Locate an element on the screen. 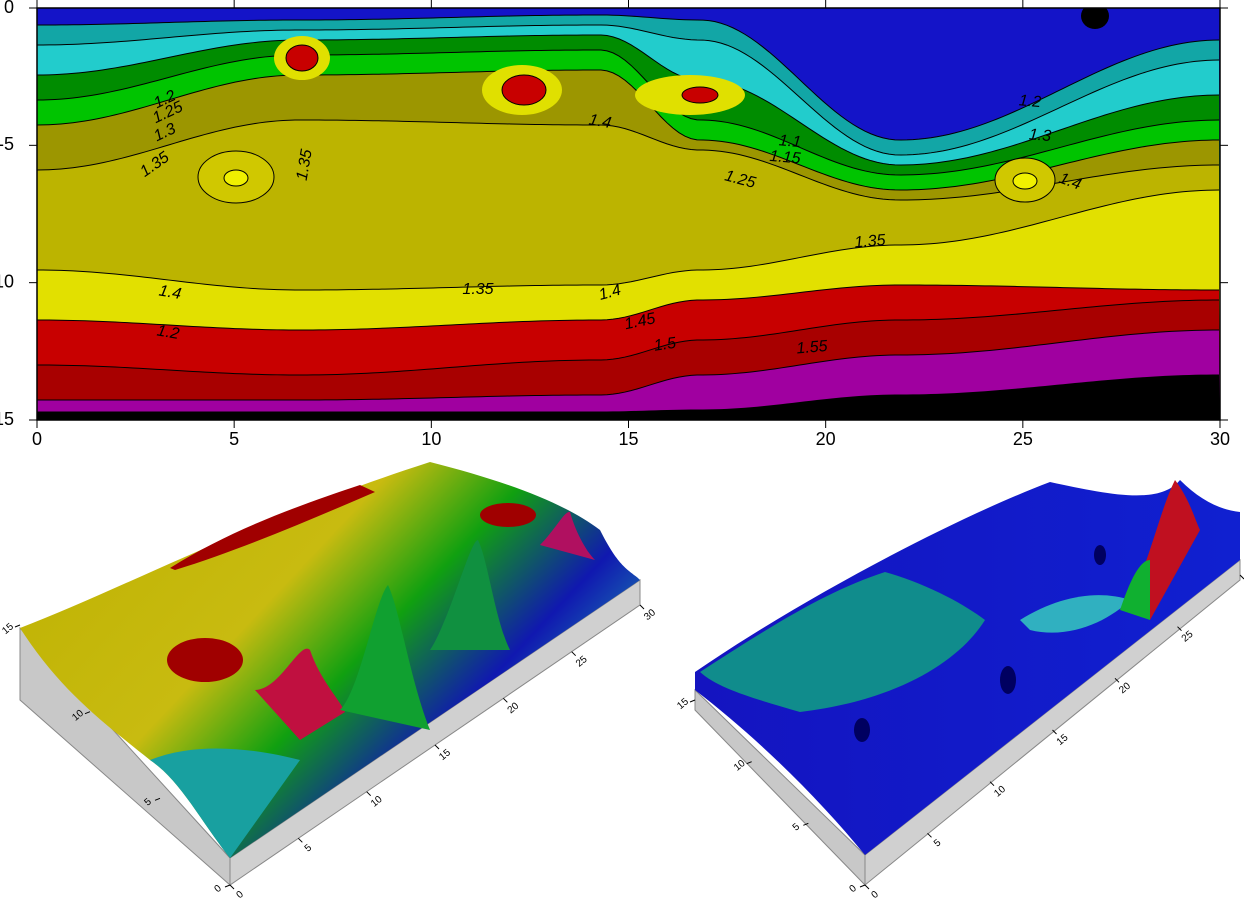  contour-label: 1.55 is located at coordinates (812, 348).